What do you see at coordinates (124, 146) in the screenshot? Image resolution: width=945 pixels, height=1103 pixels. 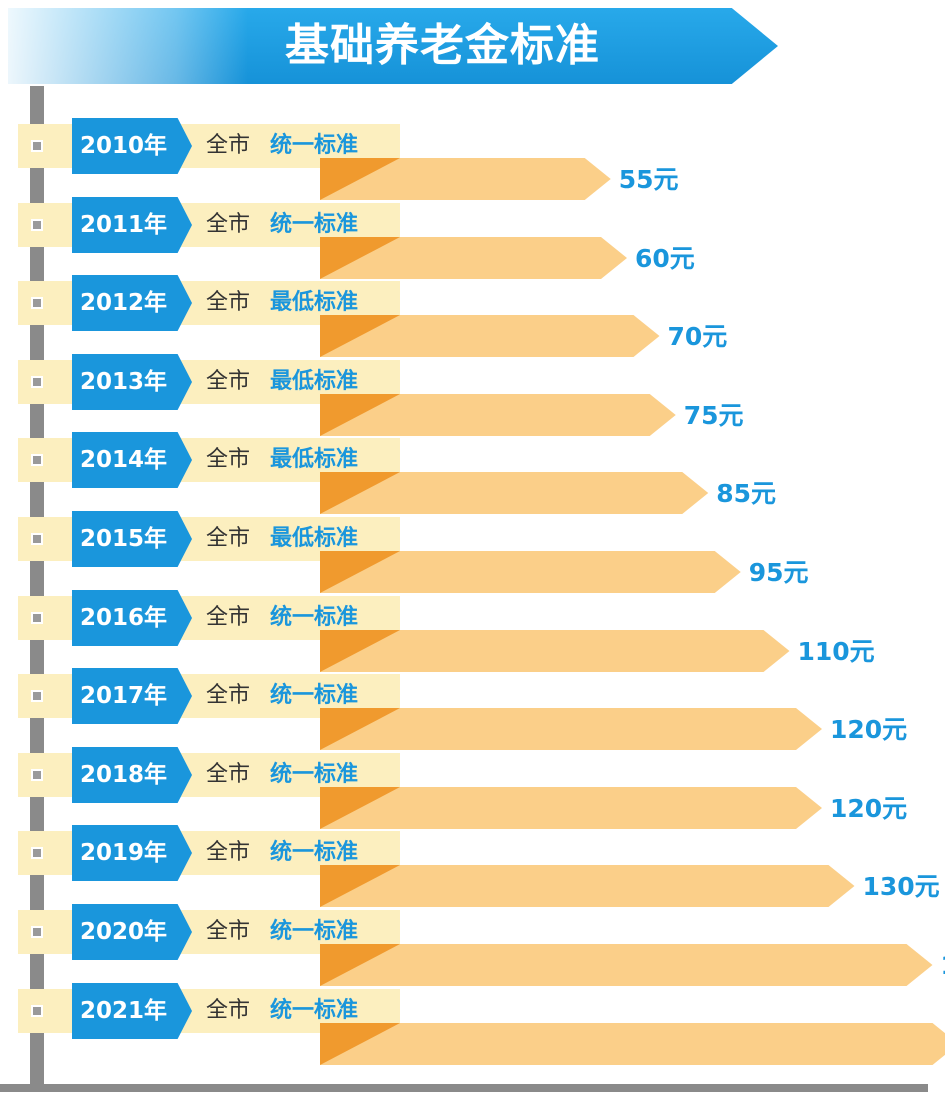 I see `year-label: 2010年` at bounding box center [124, 146].